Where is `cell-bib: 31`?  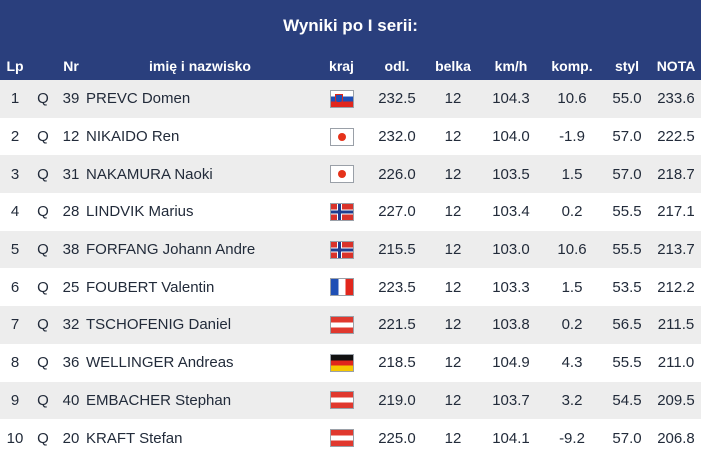
cell-bib: 31 is located at coordinates (71, 174).